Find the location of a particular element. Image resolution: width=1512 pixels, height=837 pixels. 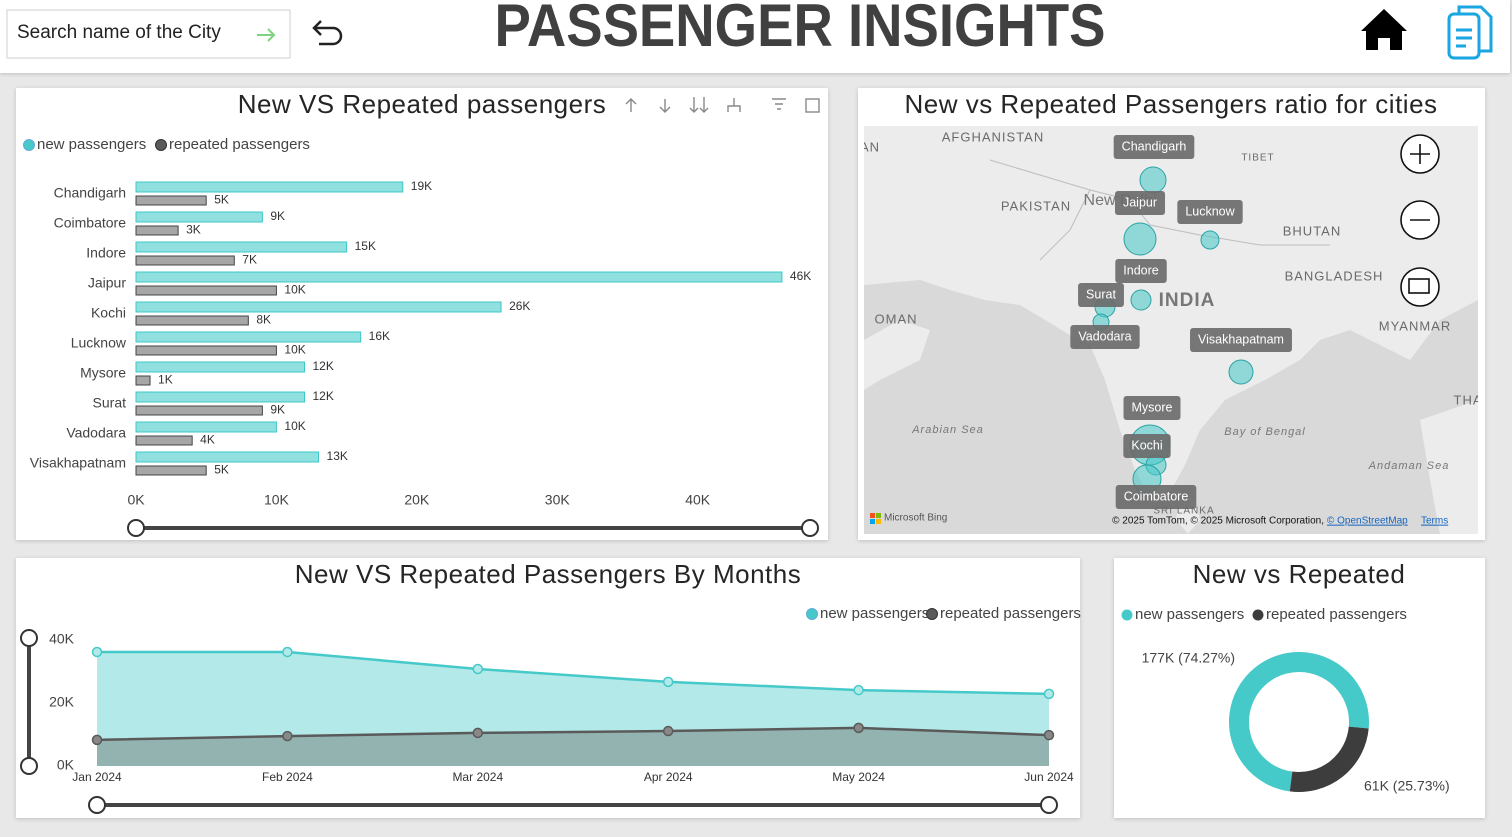

search-arrow is located at coordinates (266, 35).